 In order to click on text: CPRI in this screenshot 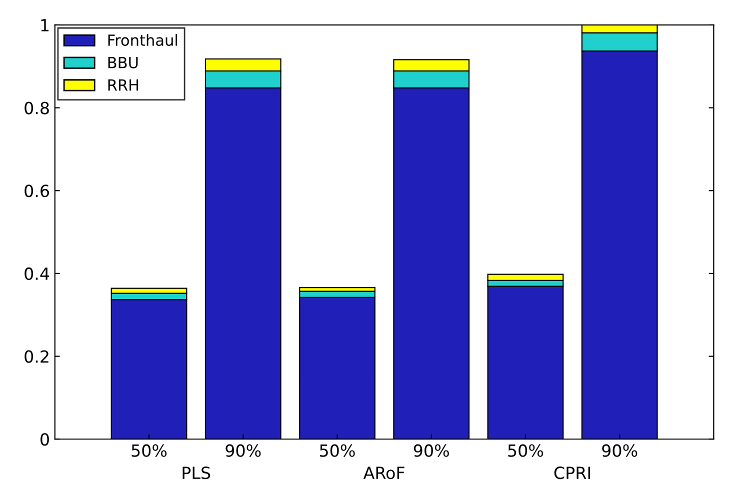, I will do `click(572, 473)`.